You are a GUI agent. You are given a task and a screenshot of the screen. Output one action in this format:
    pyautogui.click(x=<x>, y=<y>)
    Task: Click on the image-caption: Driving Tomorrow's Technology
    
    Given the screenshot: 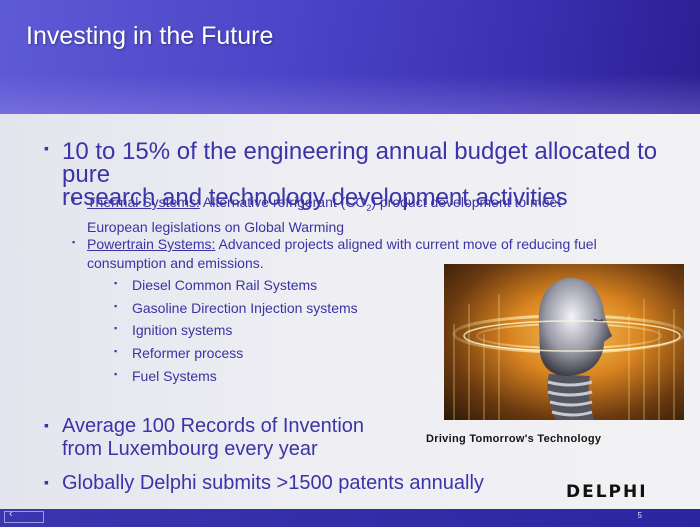 What is the action you would take?
    pyautogui.click(x=514, y=439)
    